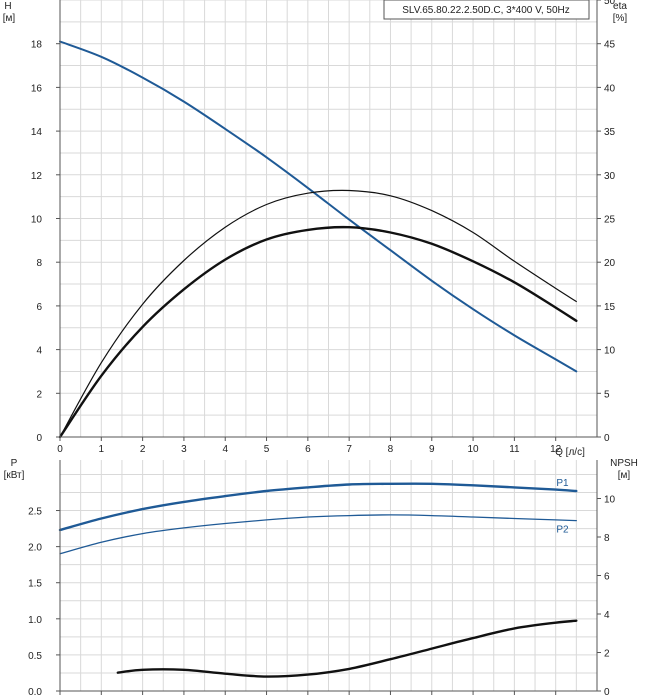  What do you see at coordinates (39, 438) in the screenshot?
I see `left-tick-label: 0` at bounding box center [39, 438].